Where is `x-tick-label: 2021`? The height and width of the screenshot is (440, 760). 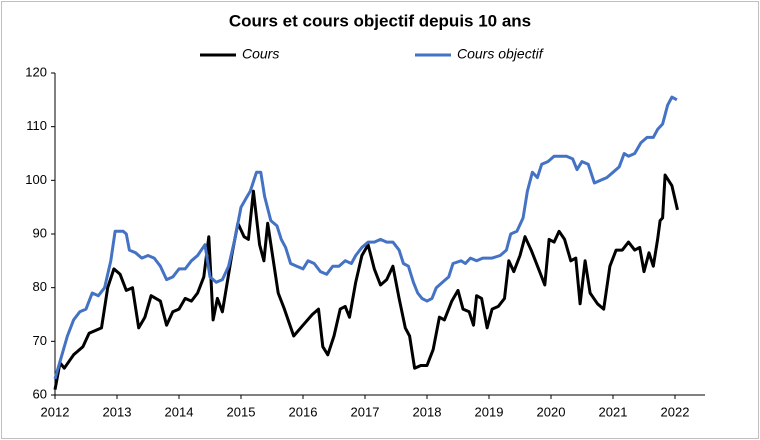 x-tick-label: 2021 is located at coordinates (613, 411).